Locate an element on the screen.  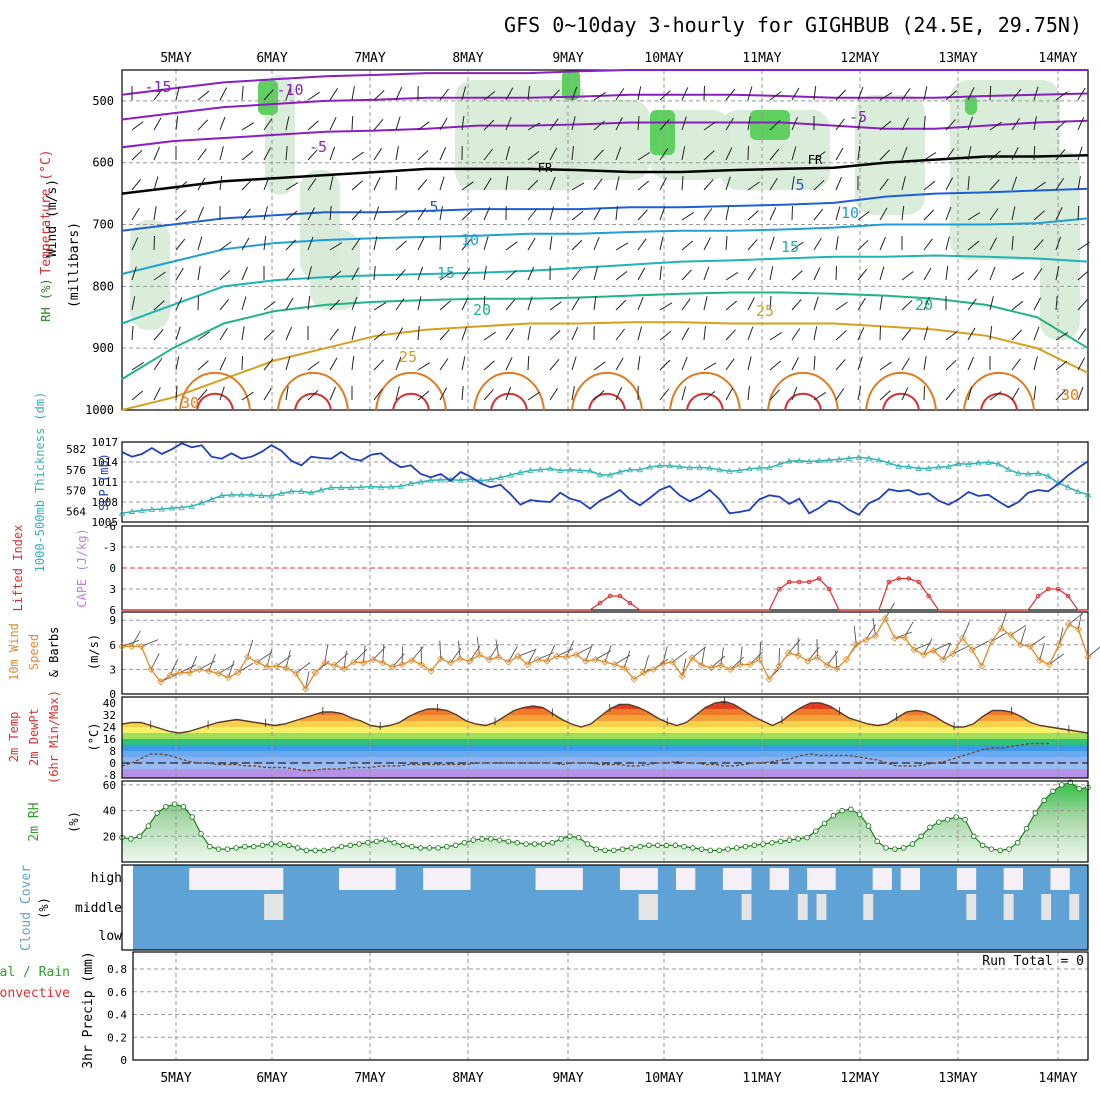
isotherm-label-10: 15 is located at coordinates (446, 273).